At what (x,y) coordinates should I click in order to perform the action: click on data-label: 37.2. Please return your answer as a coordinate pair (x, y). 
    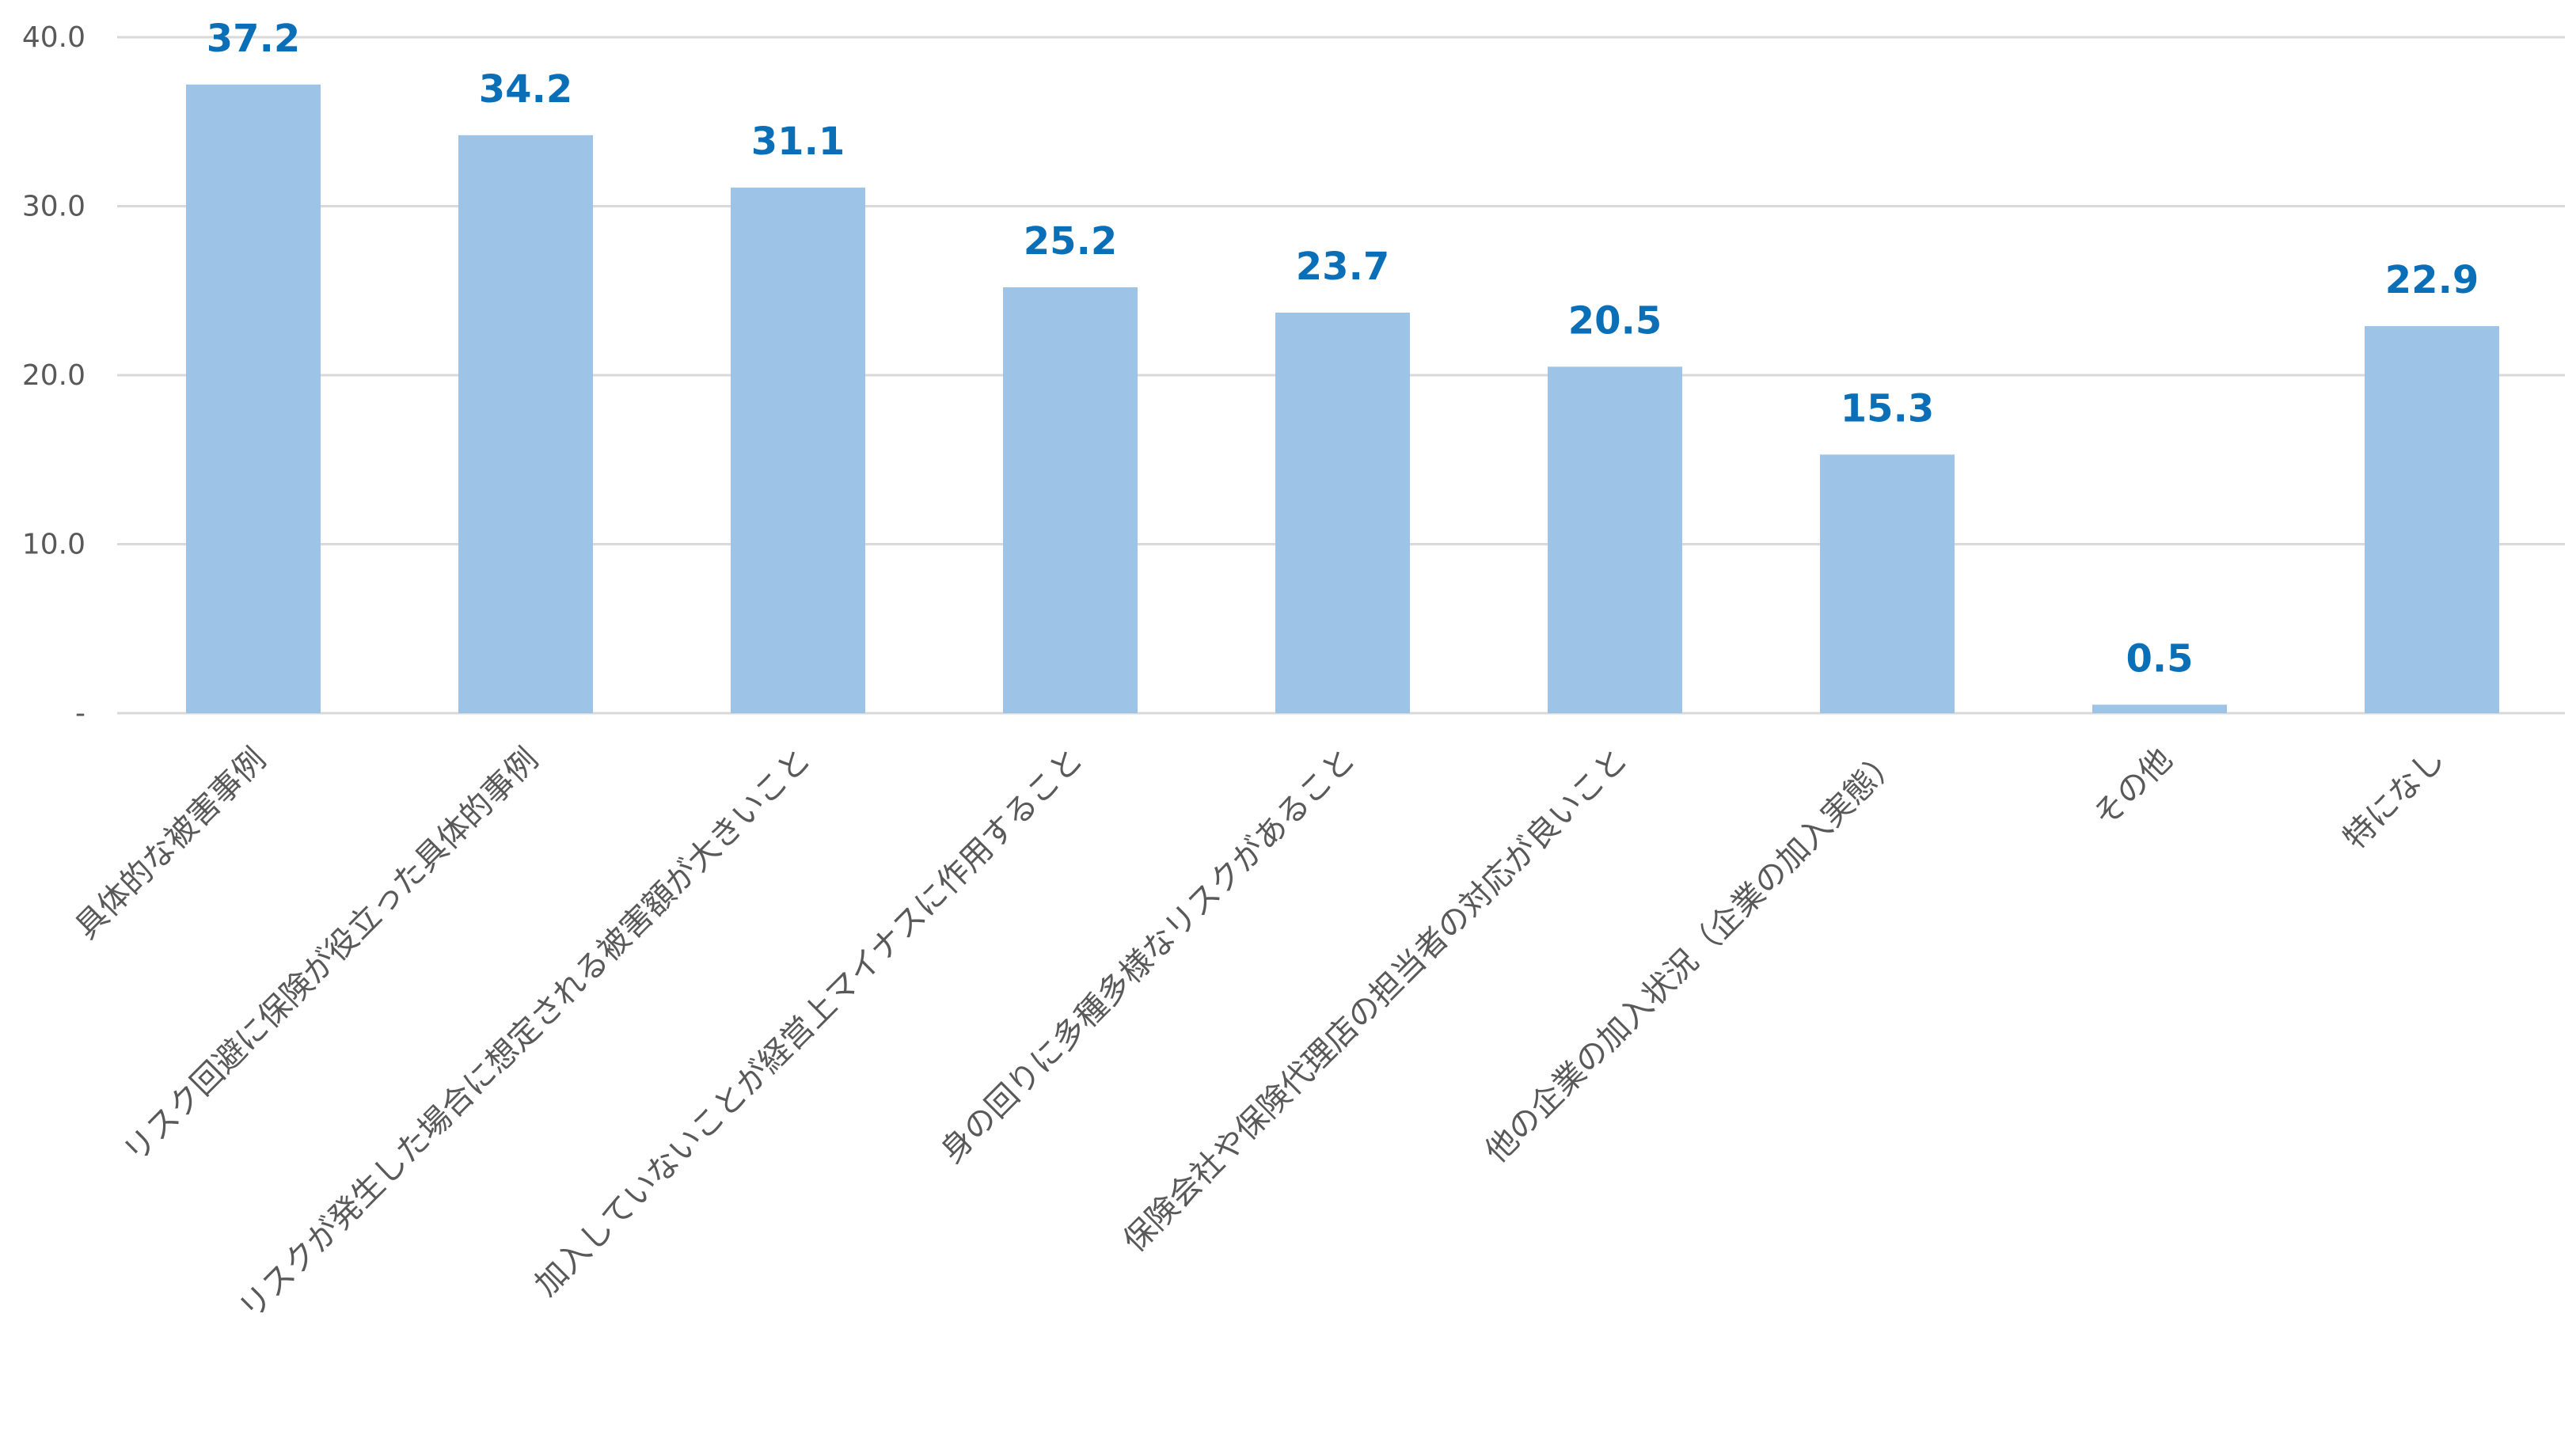
    Looking at the image, I should click on (253, 39).